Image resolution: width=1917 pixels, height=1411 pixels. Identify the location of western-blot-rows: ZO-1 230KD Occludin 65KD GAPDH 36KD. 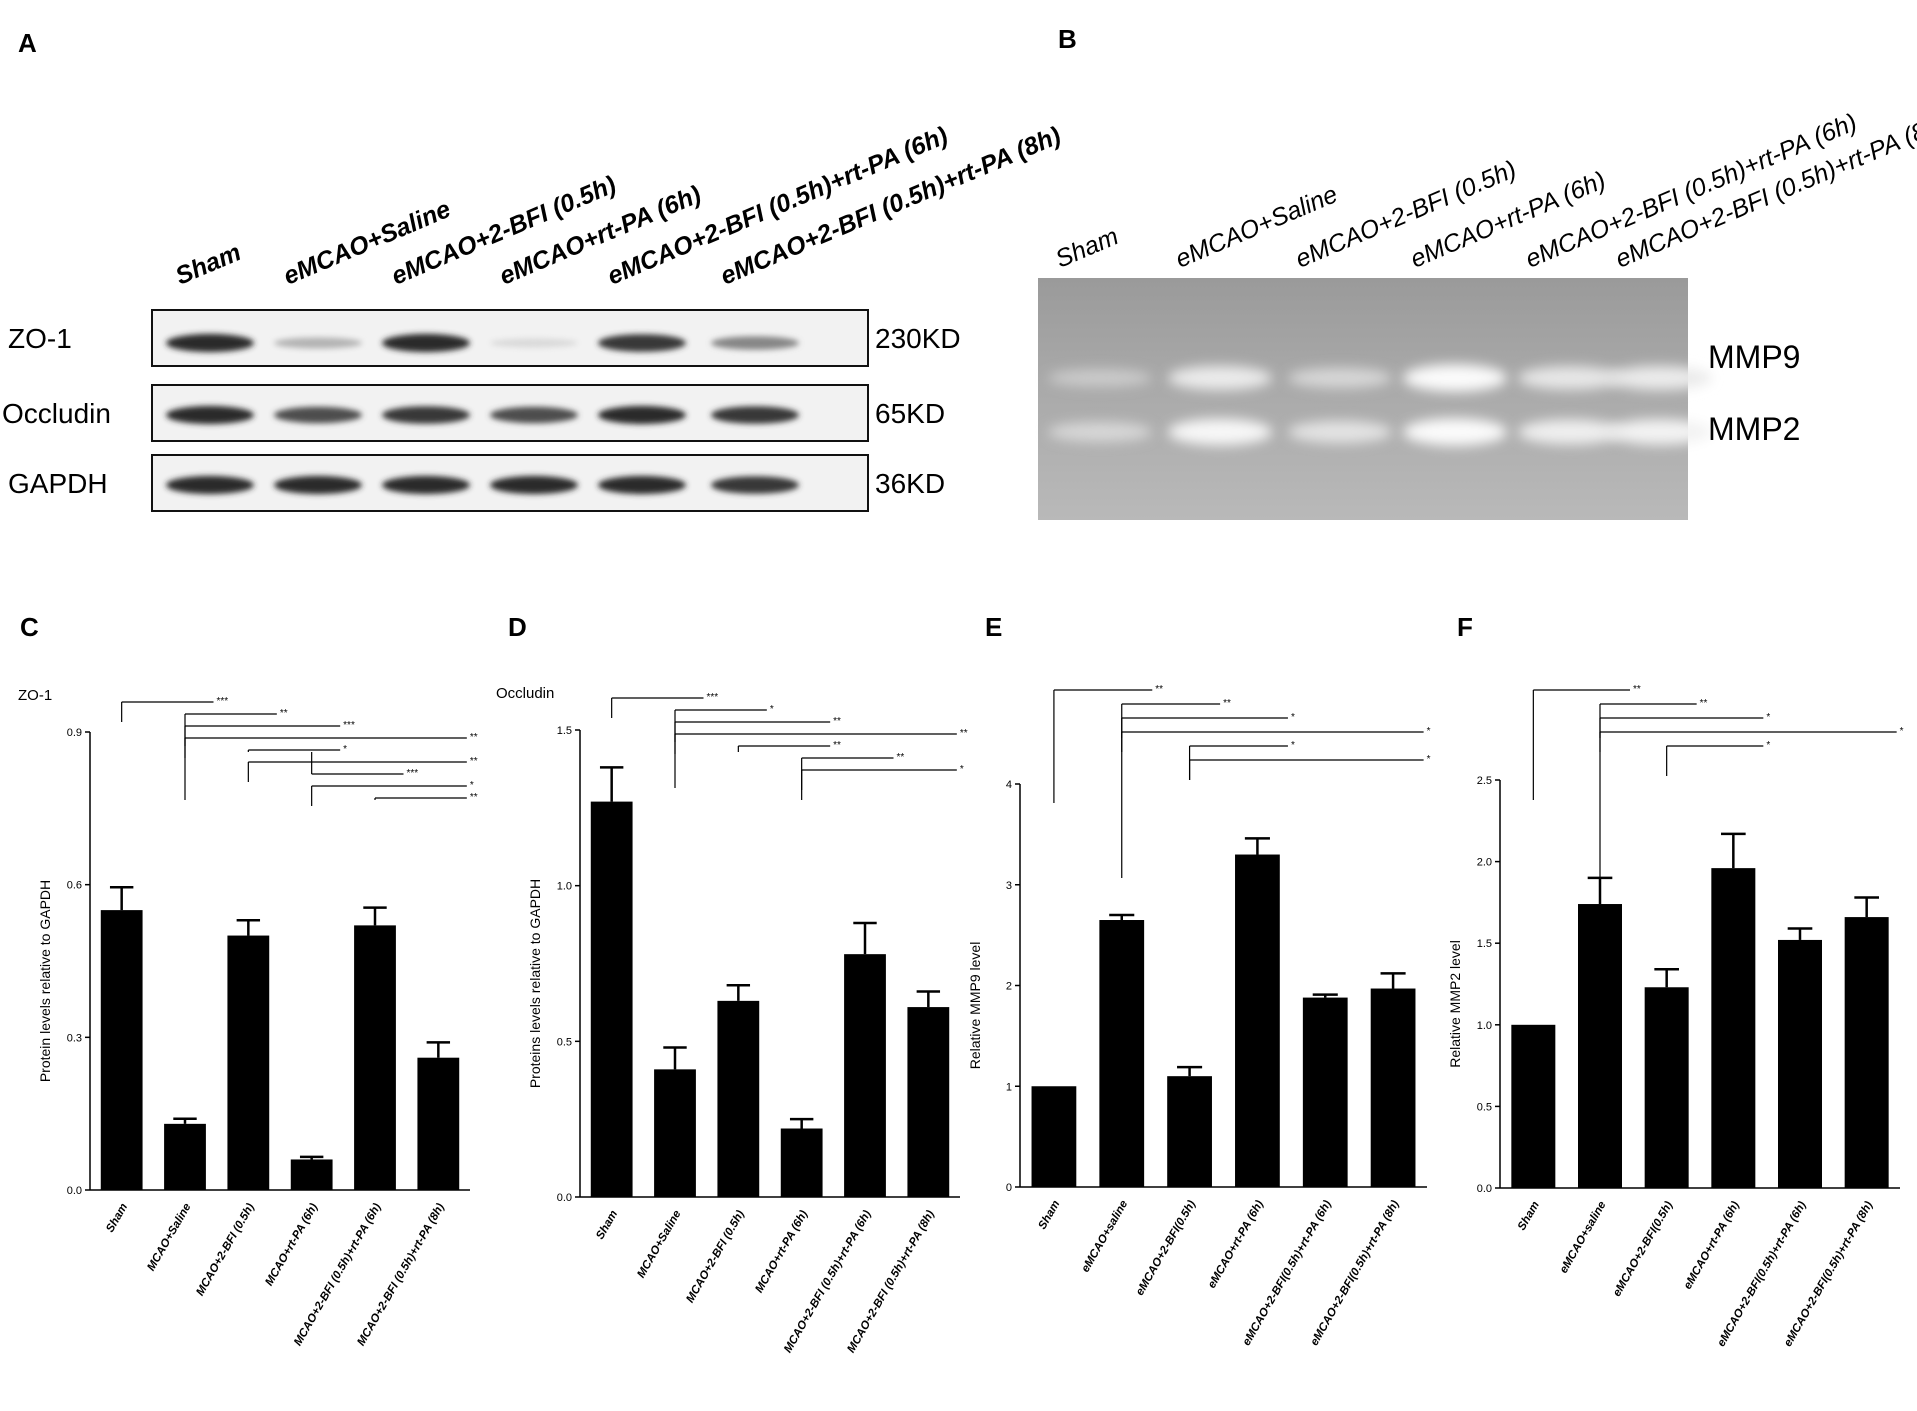
(481, 410).